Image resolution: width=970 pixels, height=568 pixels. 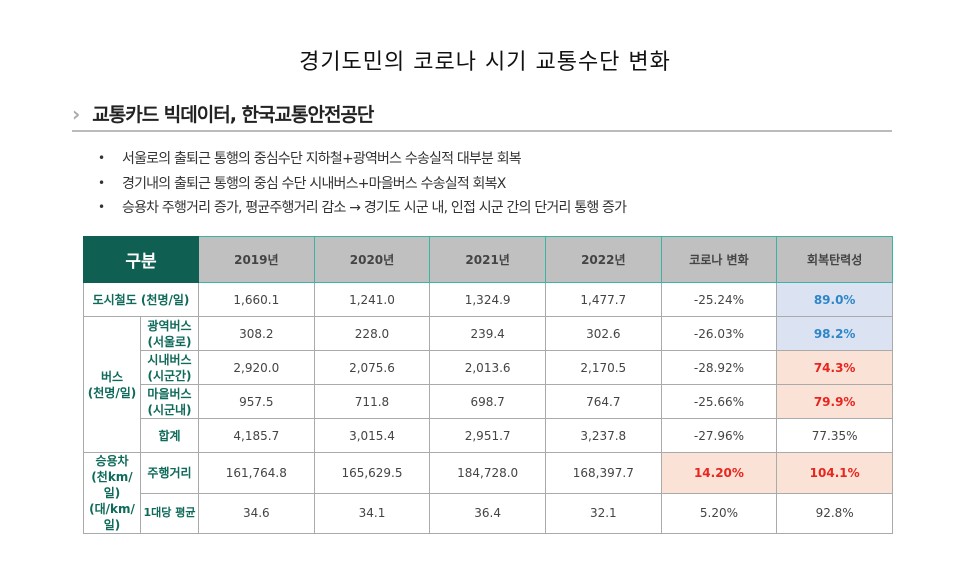 I want to click on header-2021: 2021년, so click(x=487, y=259).